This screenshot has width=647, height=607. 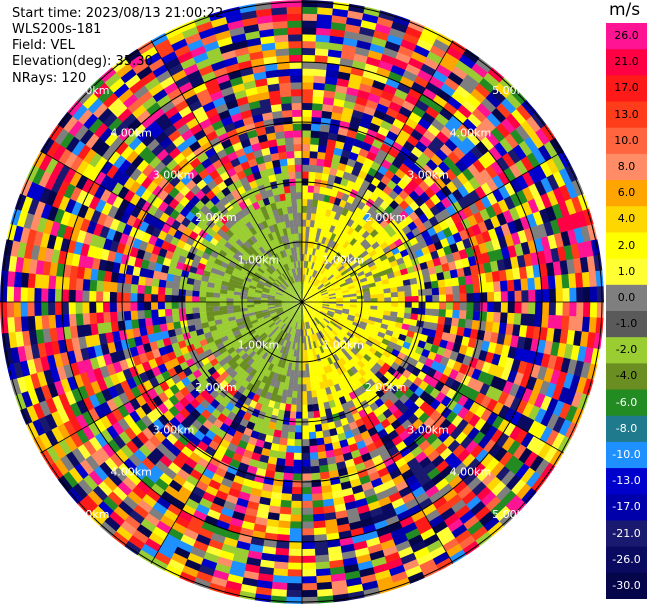 I want to click on colorbar-tick-label: 8.0, so click(x=626, y=166).